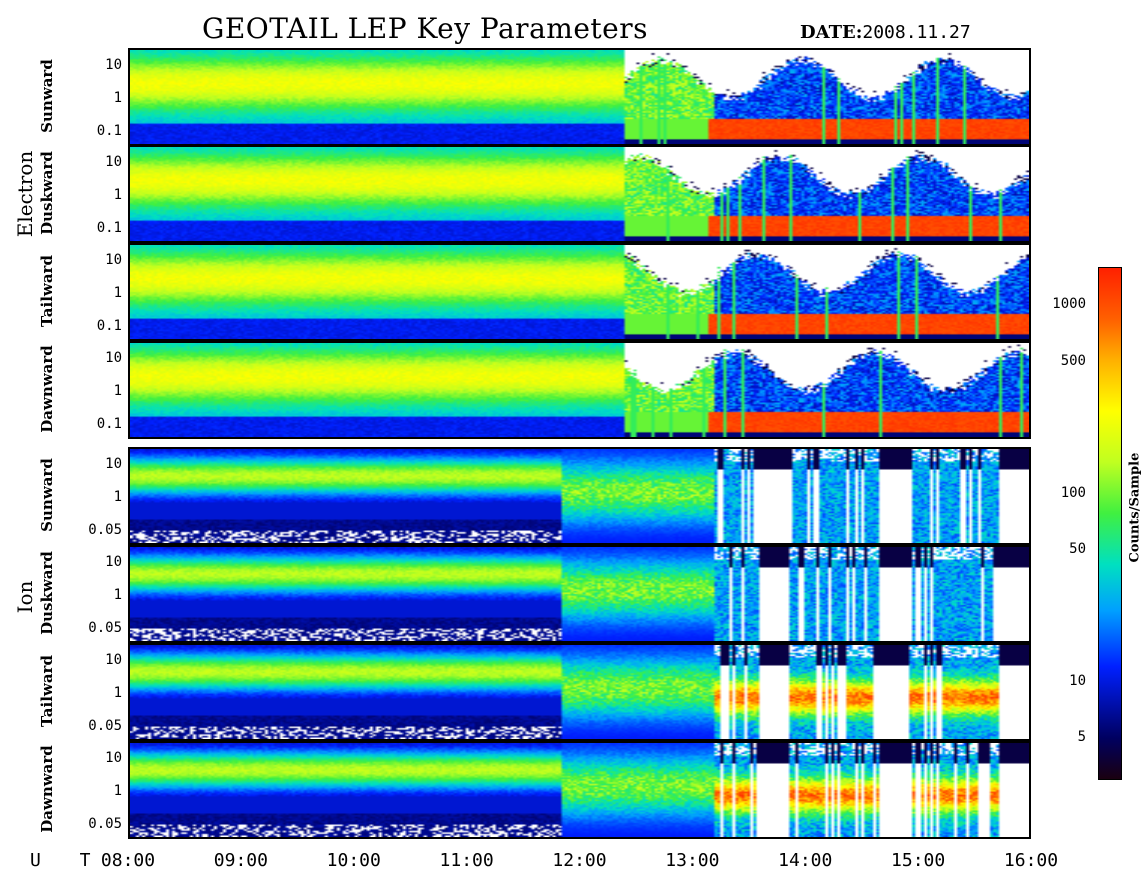  I want to click on x-tick-label: 08:00, so click(128, 860).